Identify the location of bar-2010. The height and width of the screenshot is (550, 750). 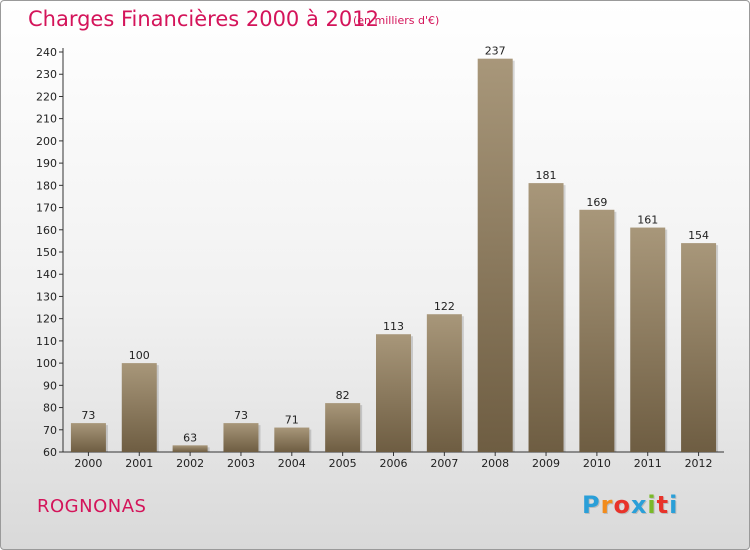
(597, 330).